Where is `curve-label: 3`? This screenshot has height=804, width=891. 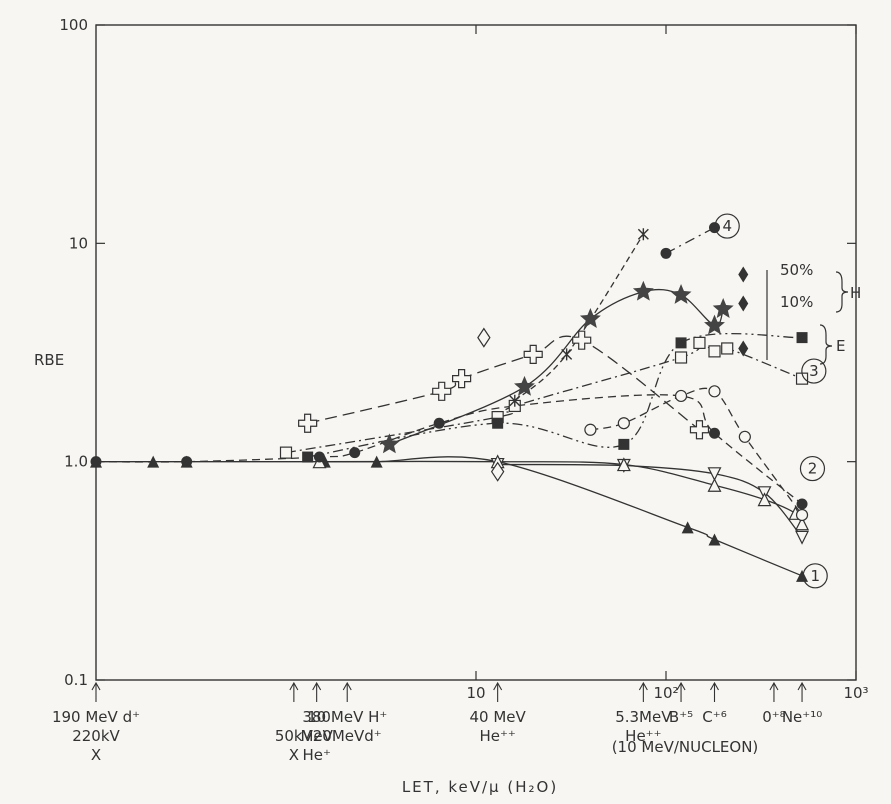
curve-label: 3 is located at coordinates (814, 371).